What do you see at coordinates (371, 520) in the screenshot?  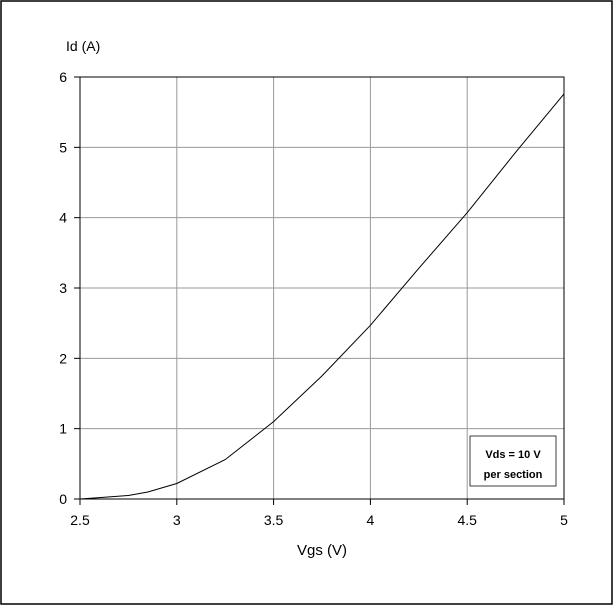 I see `x-tick-label: 4` at bounding box center [371, 520].